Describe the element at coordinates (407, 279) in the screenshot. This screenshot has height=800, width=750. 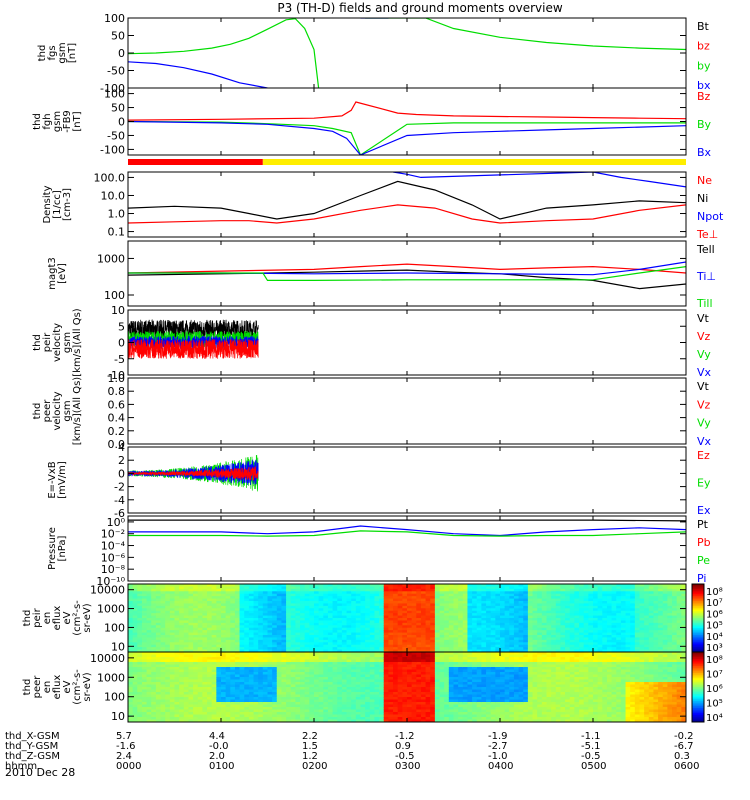
I see `series-line-Tell` at that location.